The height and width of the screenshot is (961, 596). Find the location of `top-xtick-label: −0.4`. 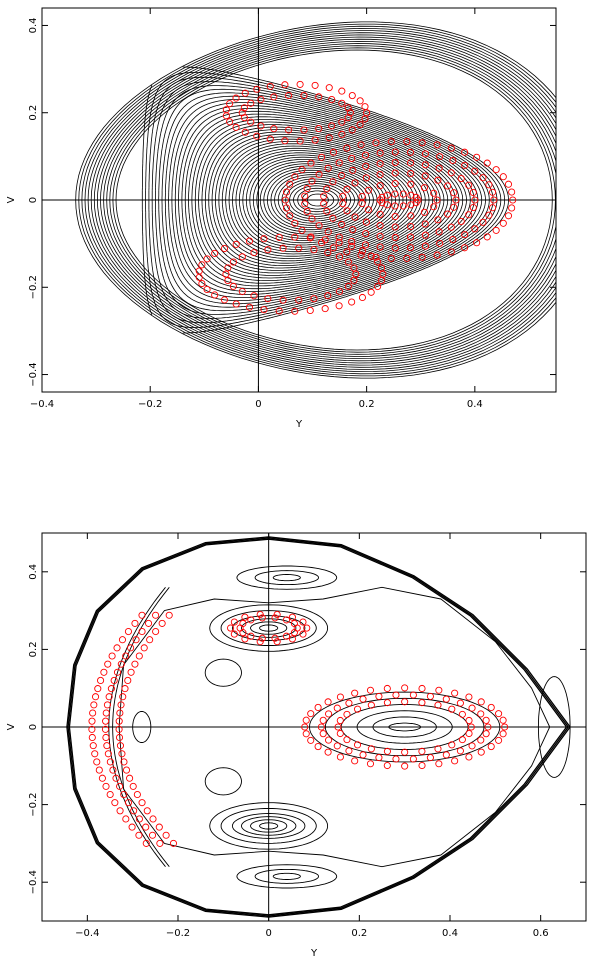

top-xtick-label: −0.4 is located at coordinates (42, 404).